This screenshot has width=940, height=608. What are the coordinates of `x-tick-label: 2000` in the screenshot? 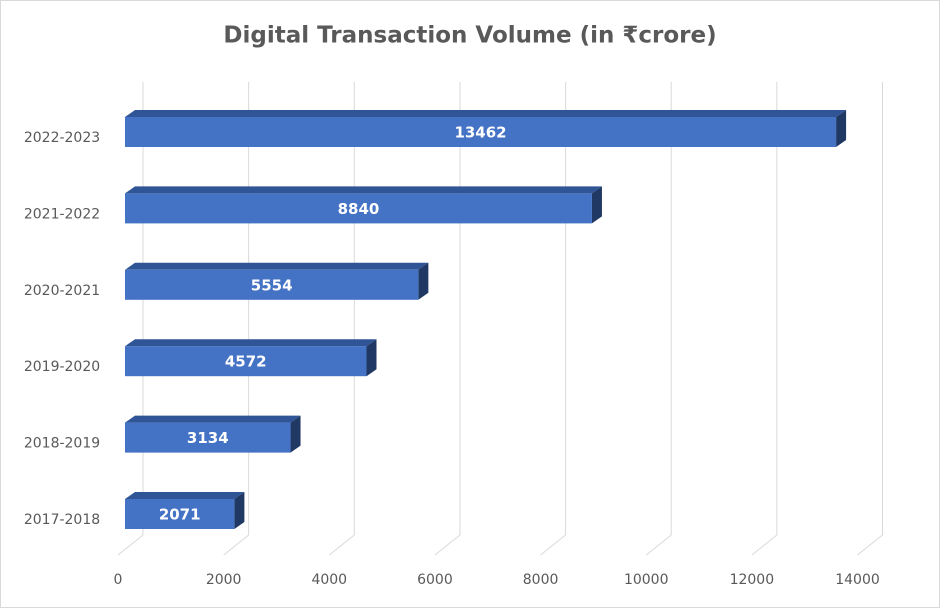 It's located at (224, 580).